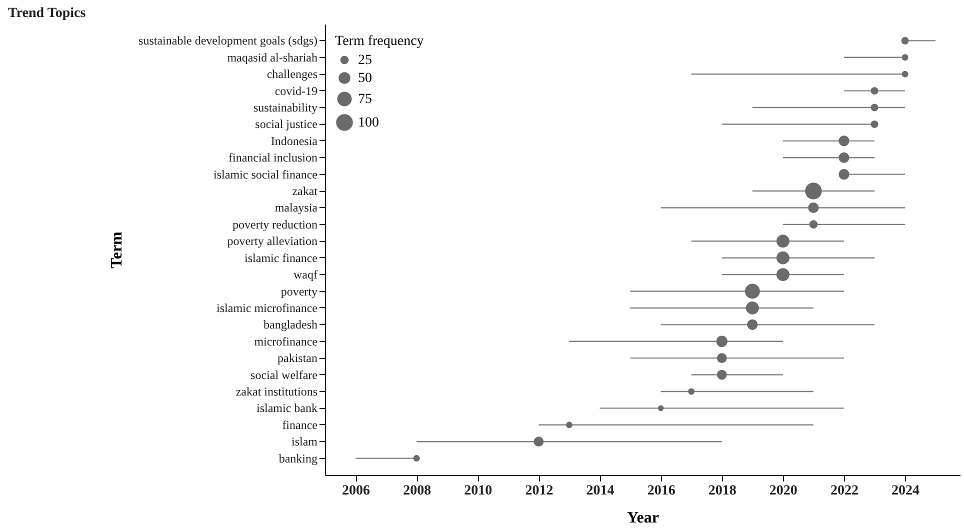 The image size is (964, 531). What do you see at coordinates (365, 99) in the screenshot?
I see `legend-label: 75` at bounding box center [365, 99].